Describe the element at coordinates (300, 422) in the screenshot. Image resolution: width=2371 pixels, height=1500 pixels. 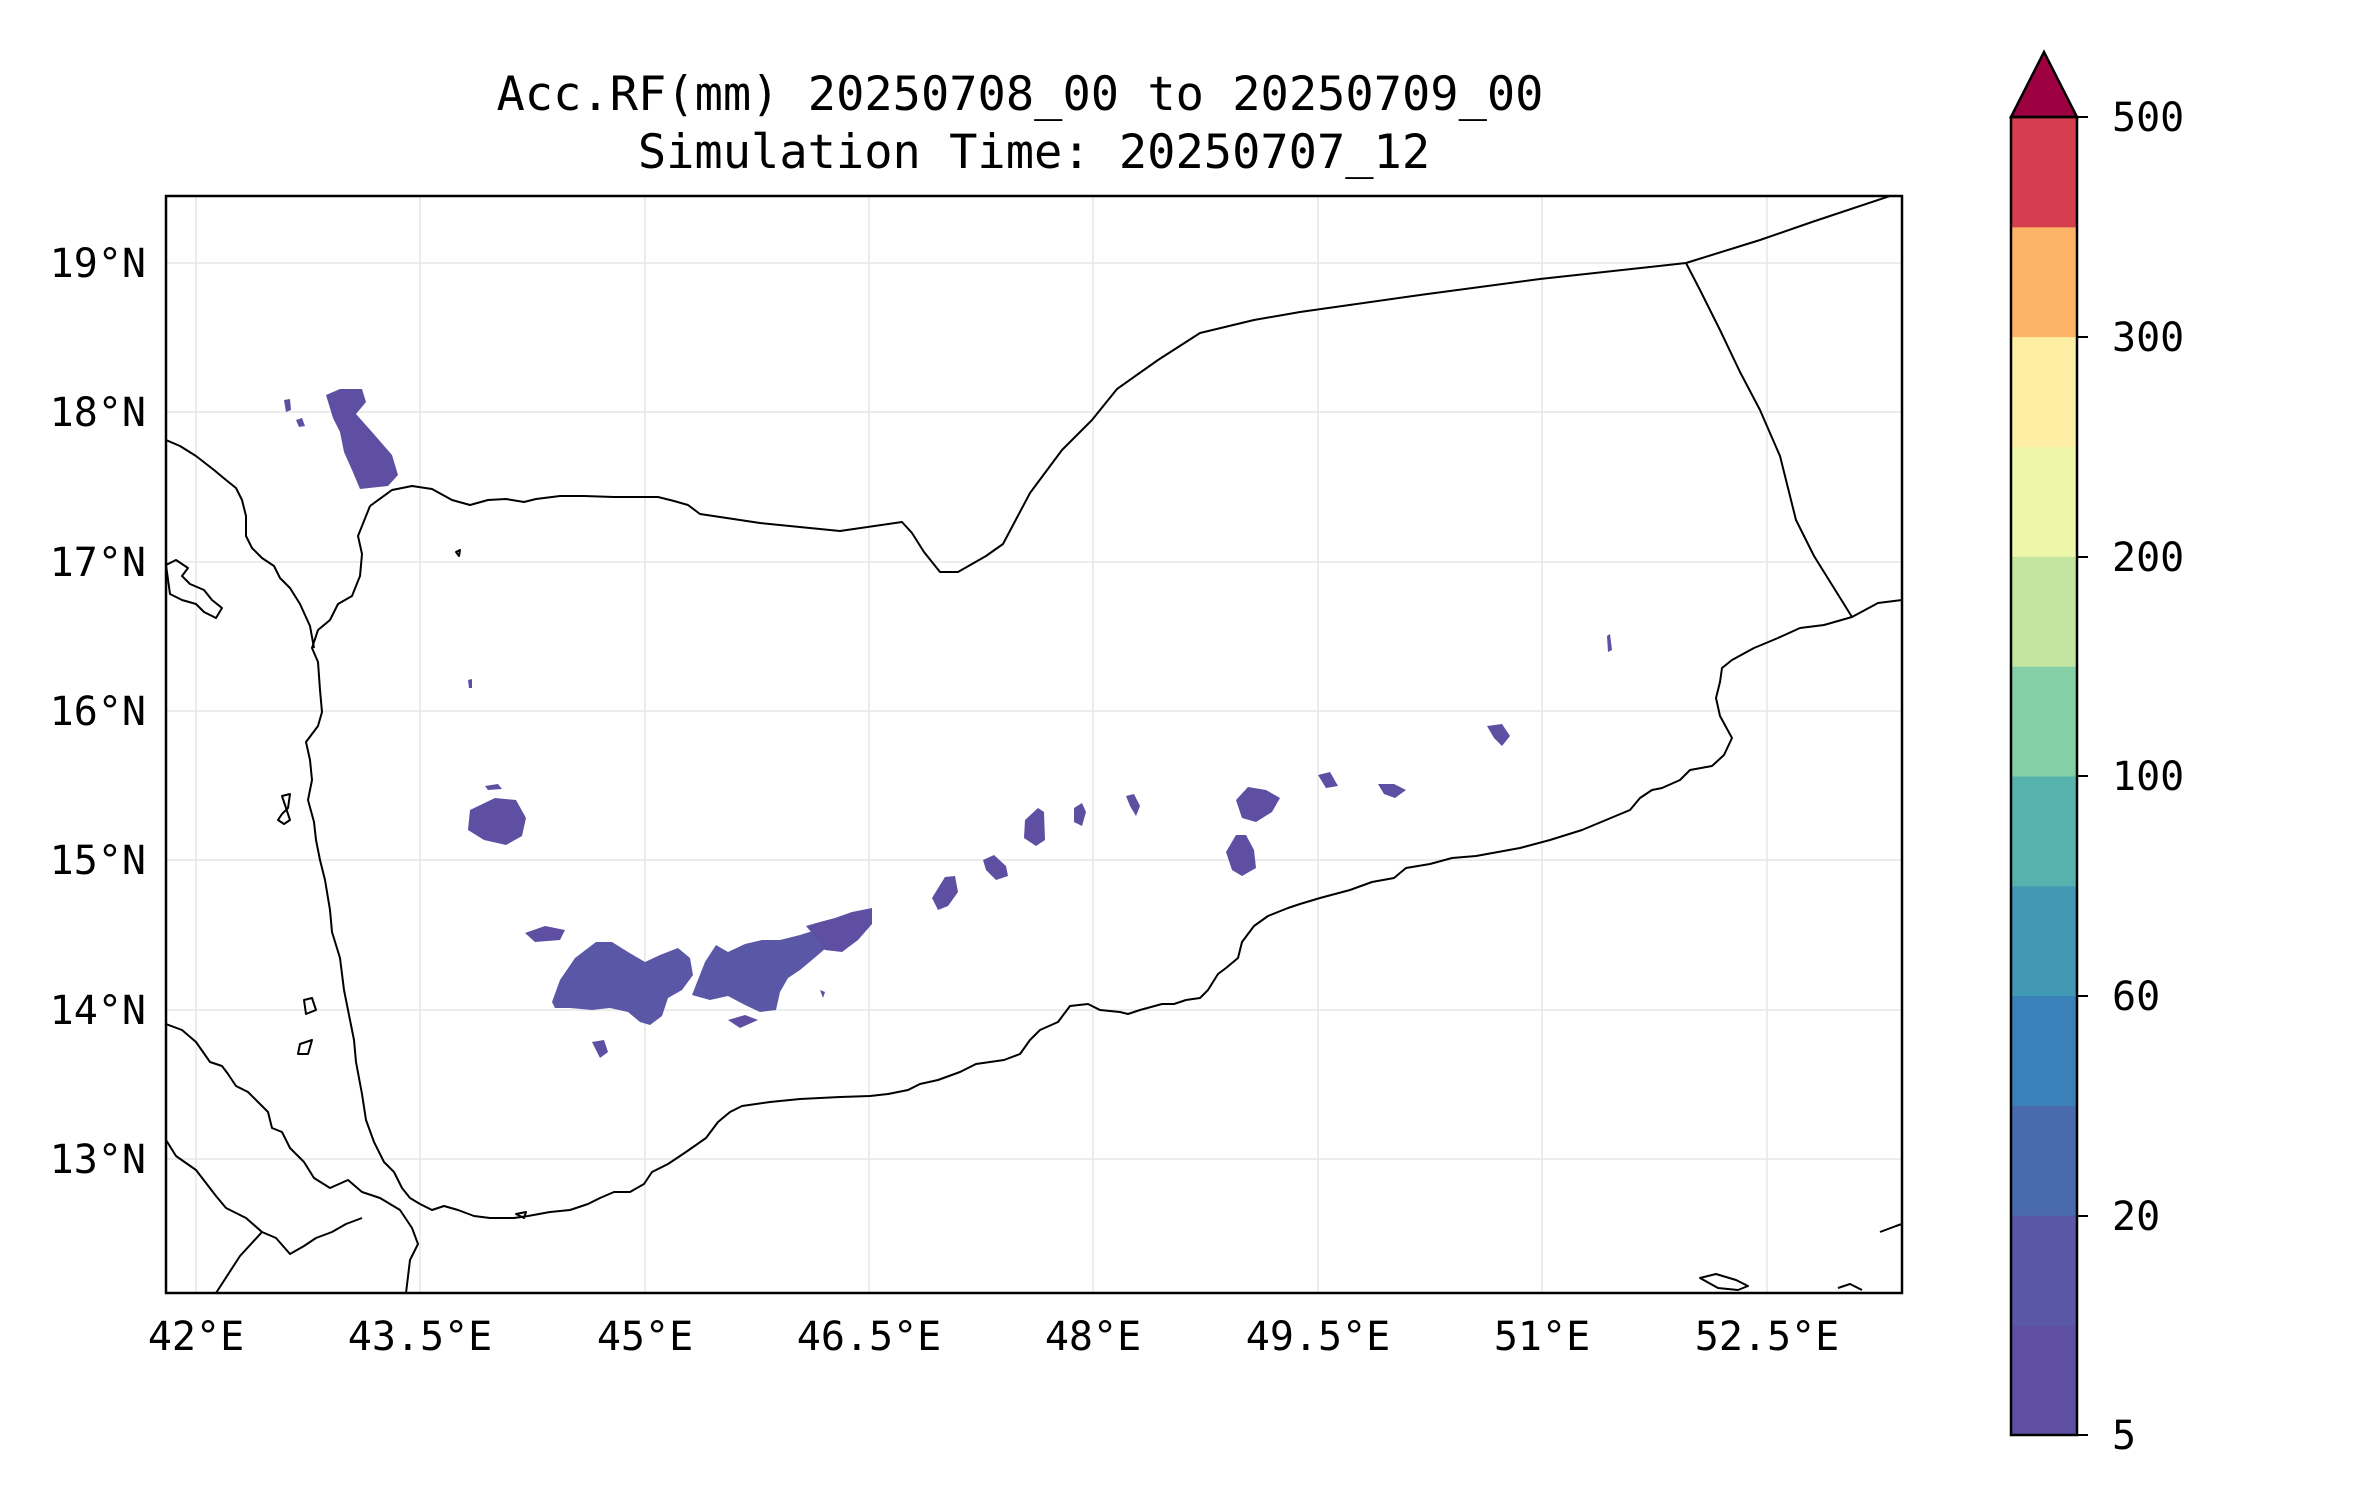
I see `rain-cell-saada-small2` at that location.